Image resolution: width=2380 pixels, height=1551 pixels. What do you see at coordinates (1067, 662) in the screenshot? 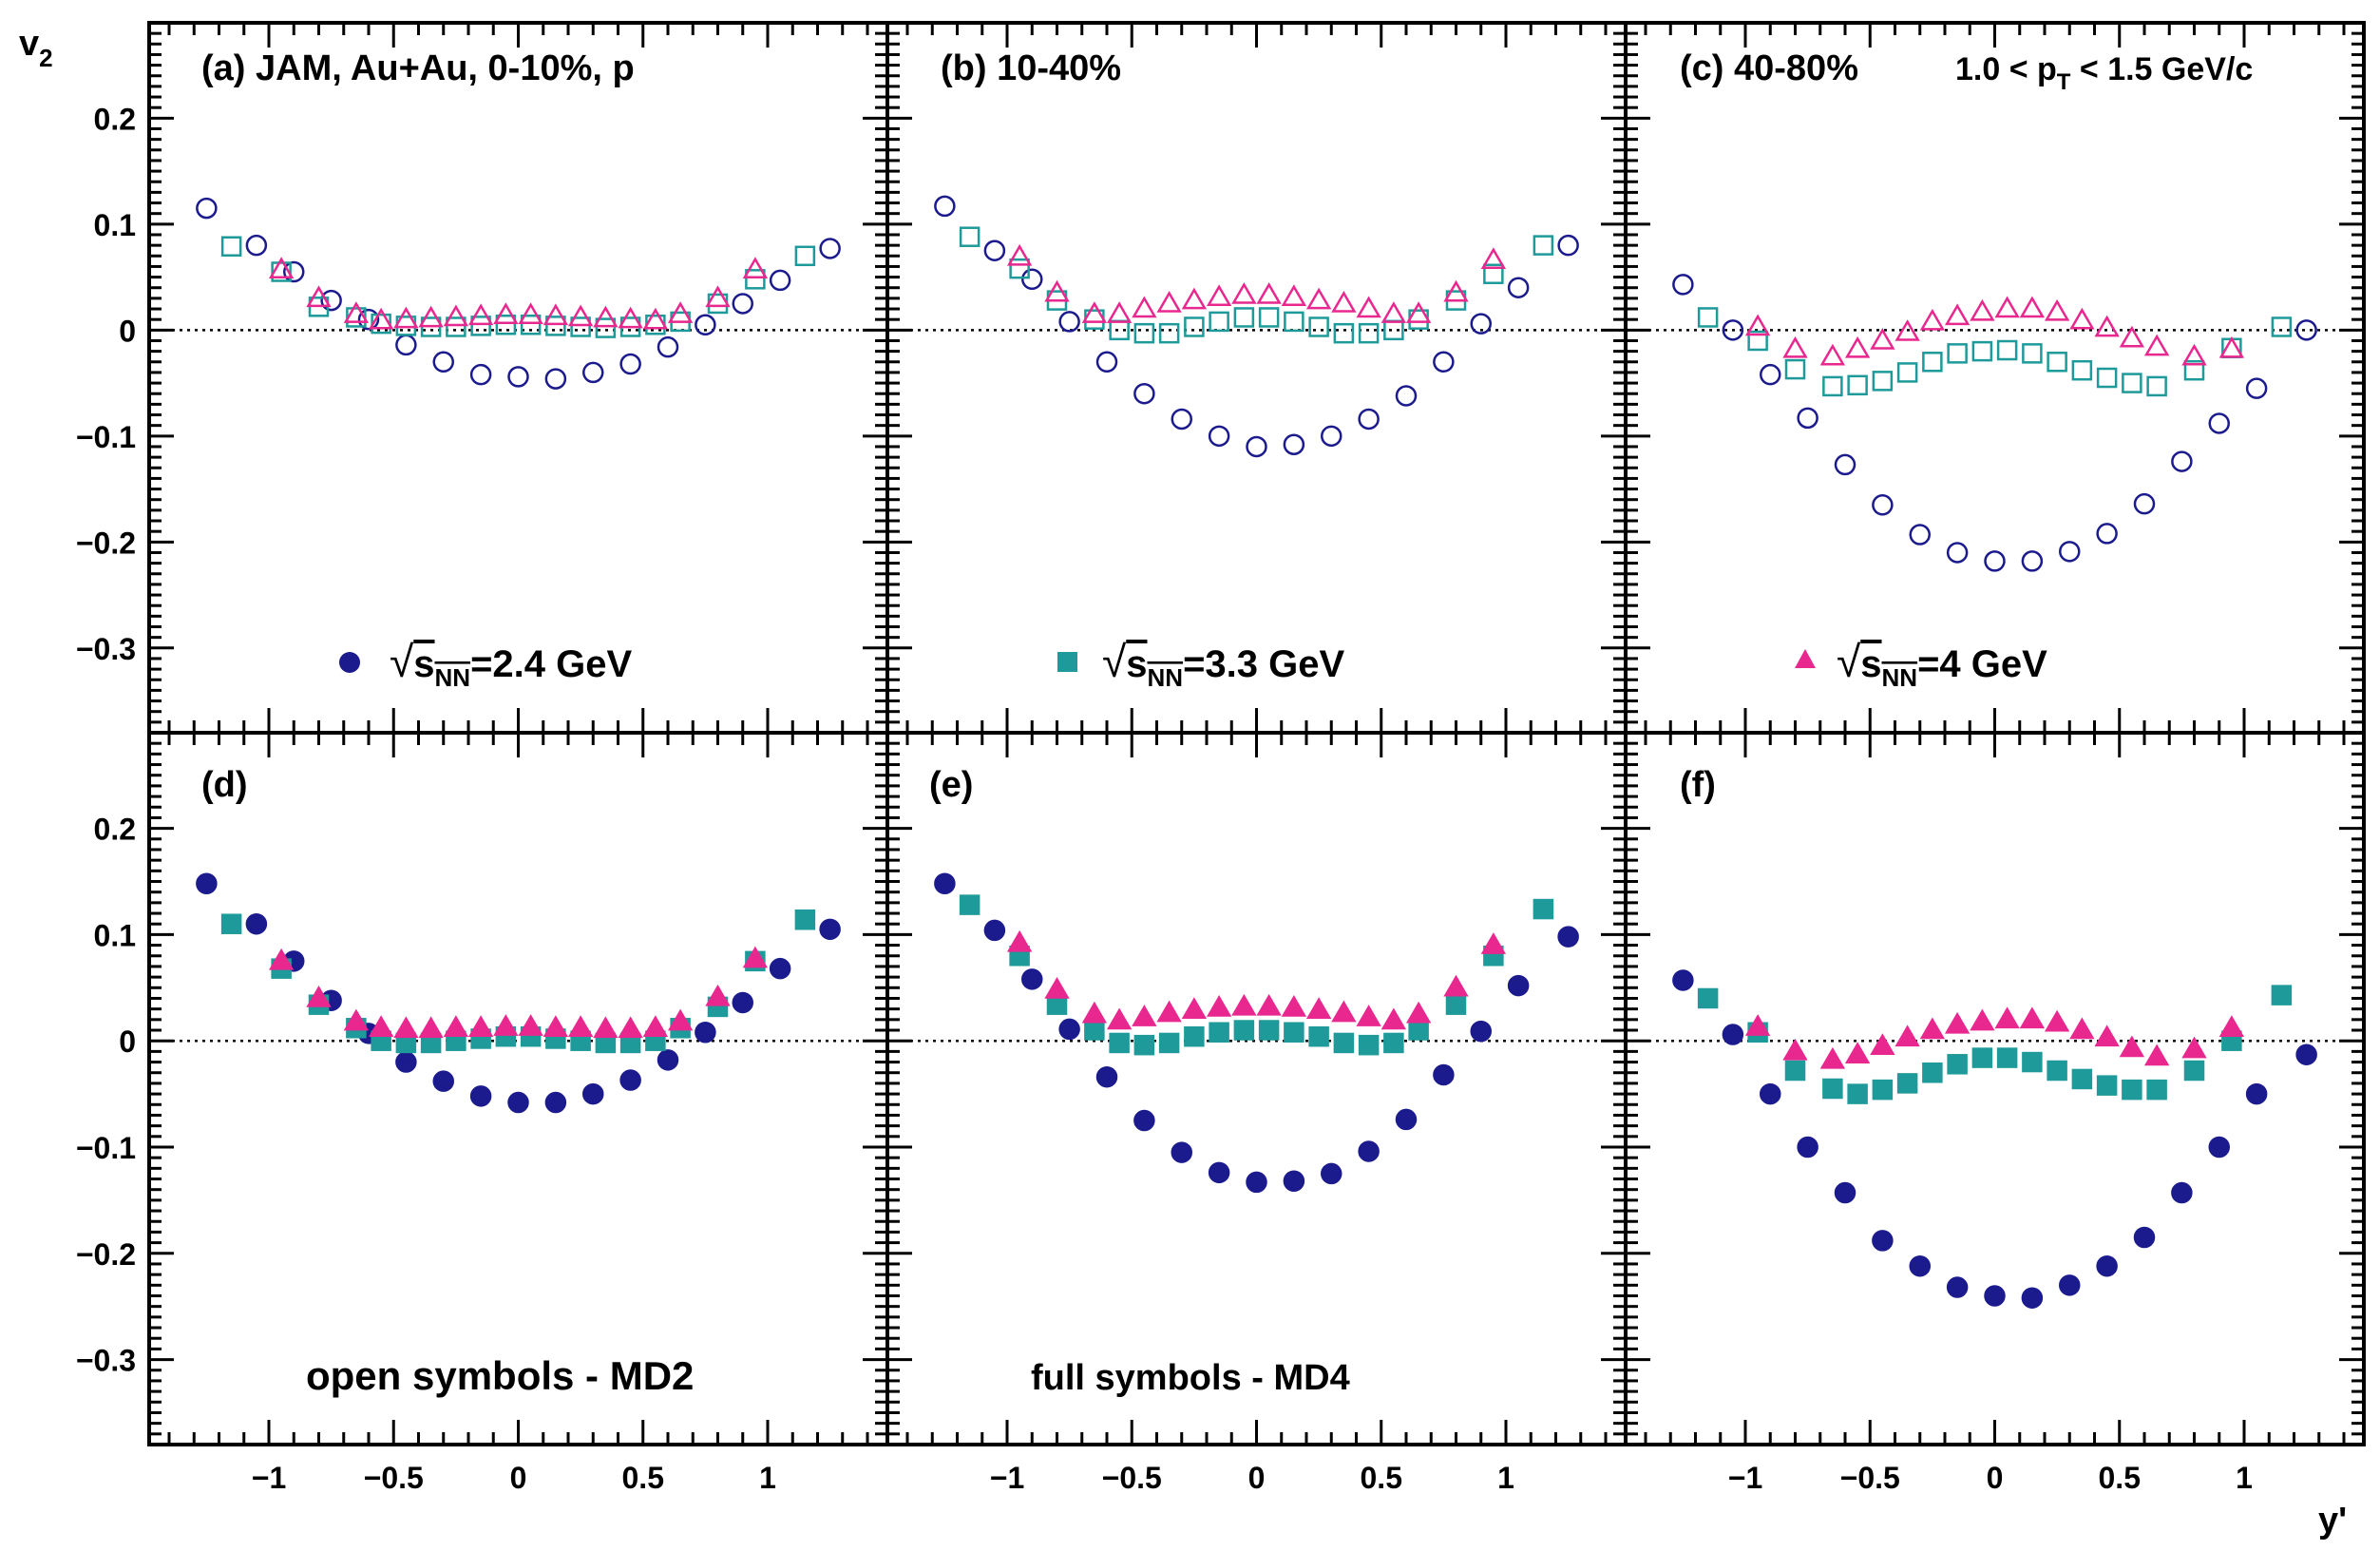
I see `legend-marker-square` at bounding box center [1067, 662].